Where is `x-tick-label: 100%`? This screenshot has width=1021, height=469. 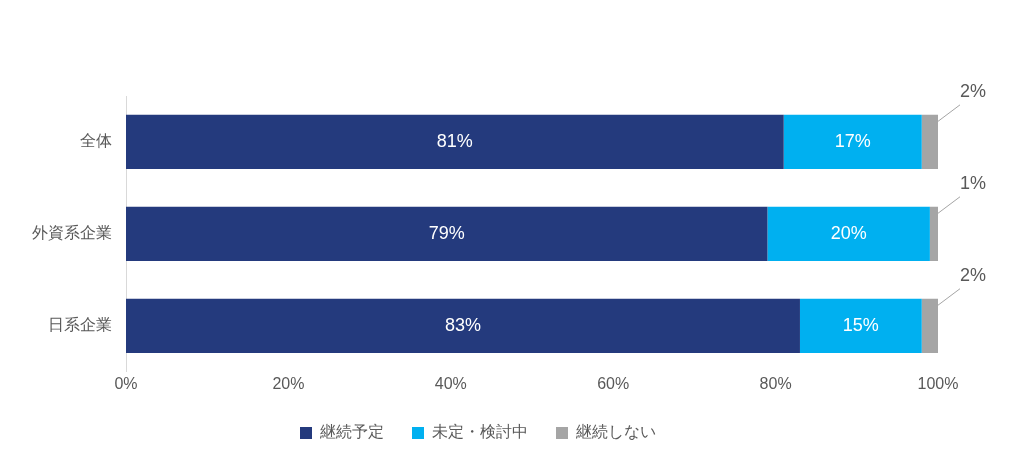 x-tick-label: 100% is located at coordinates (938, 383).